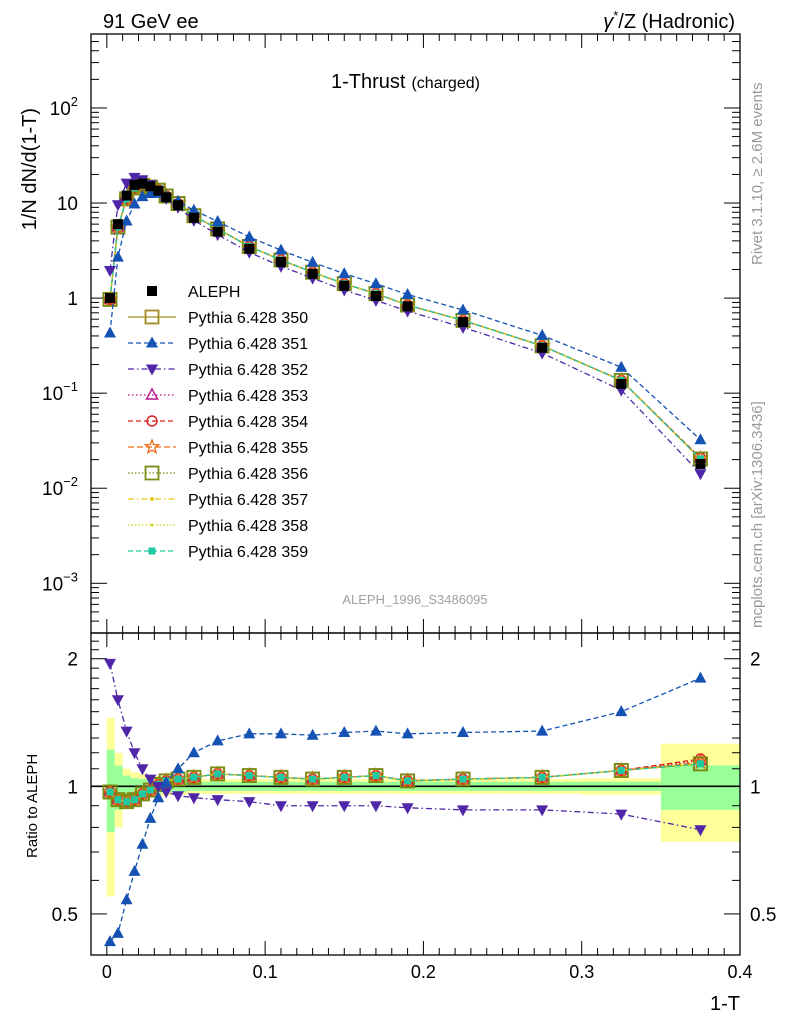 The image size is (786, 1024). What do you see at coordinates (72, 299) in the screenshot?
I see `y-tick-label: 1` at bounding box center [72, 299].